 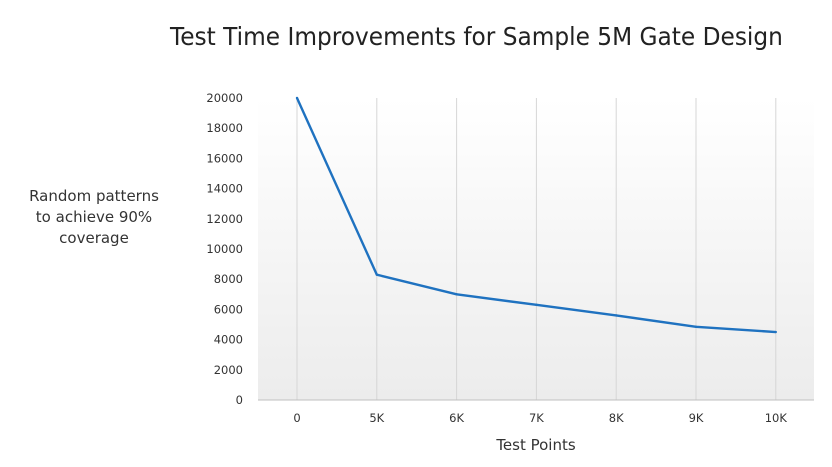 What do you see at coordinates (224, 98) in the screenshot?
I see `y-tick-label: 20000` at bounding box center [224, 98].